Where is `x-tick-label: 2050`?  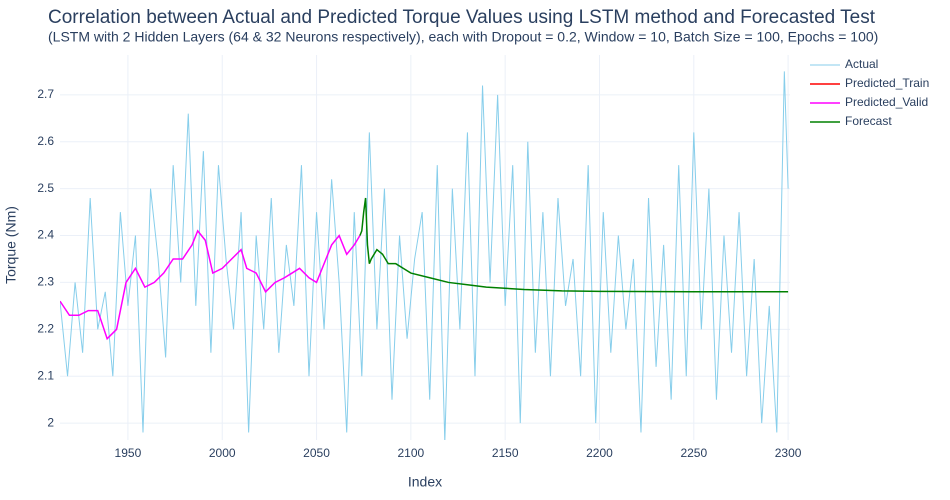
x-tick-label: 2050 is located at coordinates (316, 453).